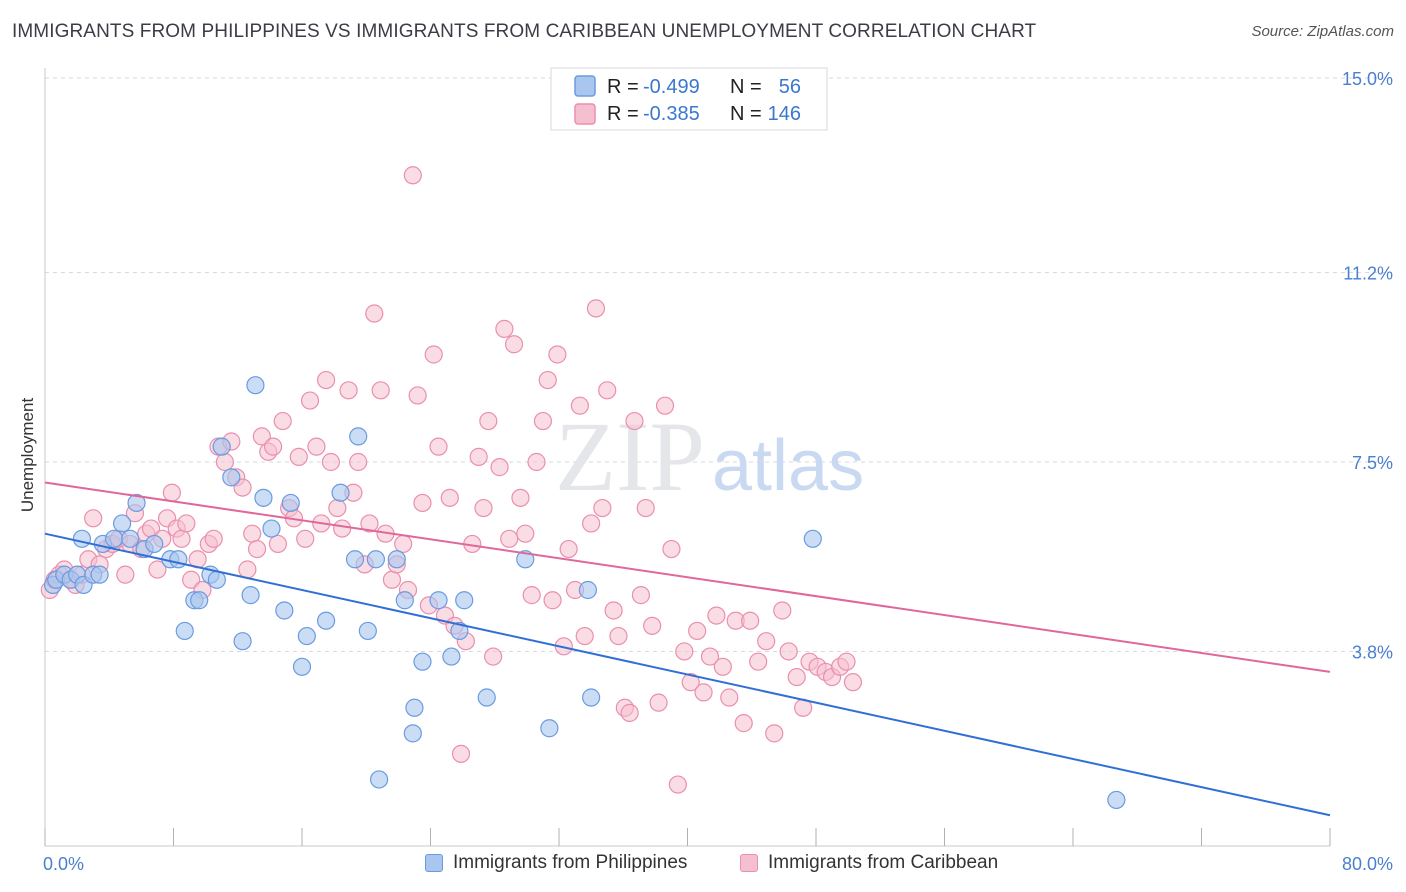  I want to click on y-tick-label-2: 11.2%, so click(1368, 274).